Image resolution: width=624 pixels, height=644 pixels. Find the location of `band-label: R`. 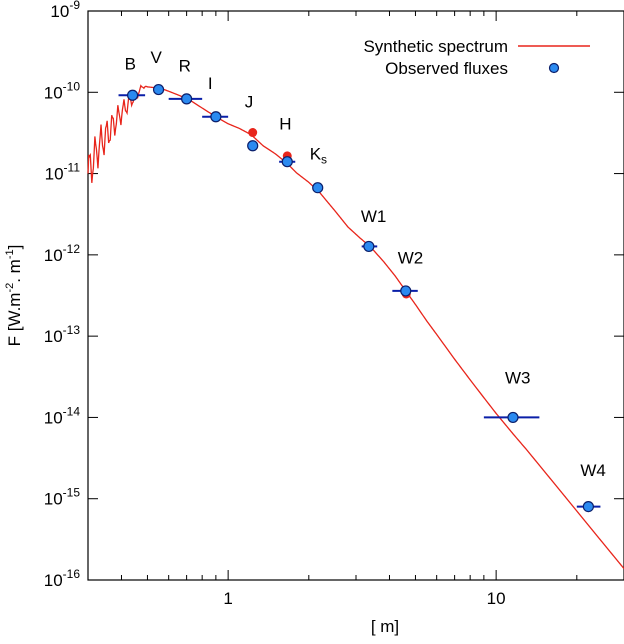

band-label: R is located at coordinates (185, 66).